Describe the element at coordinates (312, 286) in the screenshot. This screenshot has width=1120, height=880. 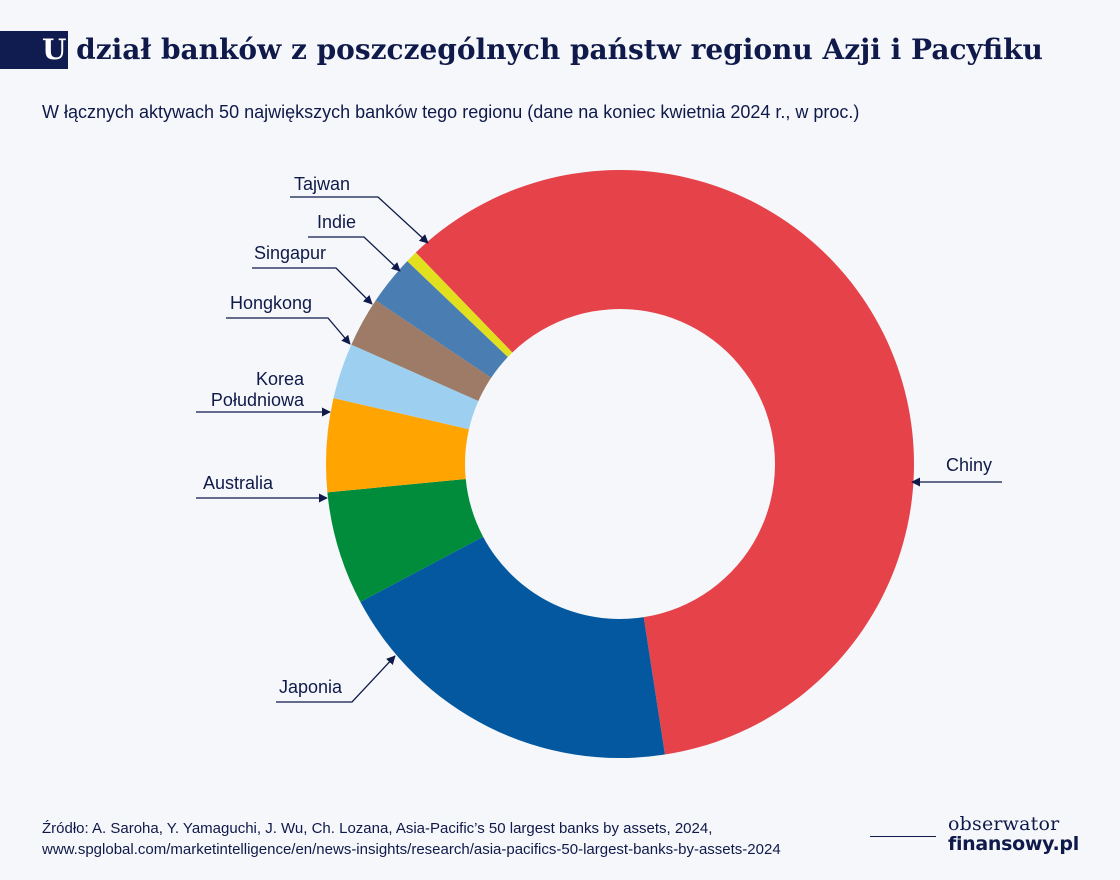
I see `leader-singapur` at that location.